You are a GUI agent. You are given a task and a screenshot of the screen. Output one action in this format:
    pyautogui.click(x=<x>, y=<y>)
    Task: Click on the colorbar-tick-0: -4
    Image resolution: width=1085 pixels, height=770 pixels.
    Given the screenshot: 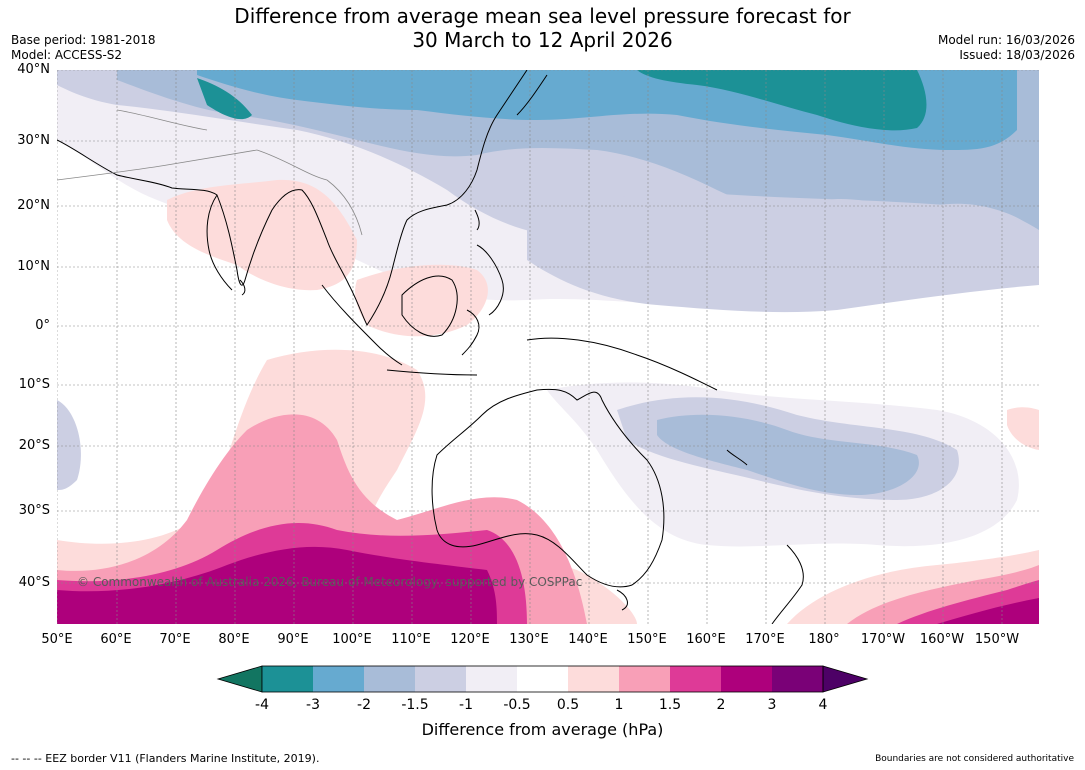 What is the action you would take?
    pyautogui.click(x=262, y=705)
    